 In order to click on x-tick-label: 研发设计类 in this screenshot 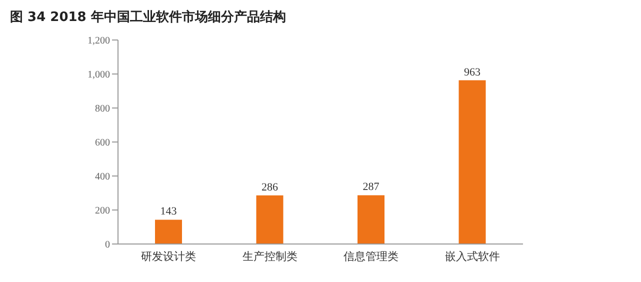, I will do `click(168, 256)`.